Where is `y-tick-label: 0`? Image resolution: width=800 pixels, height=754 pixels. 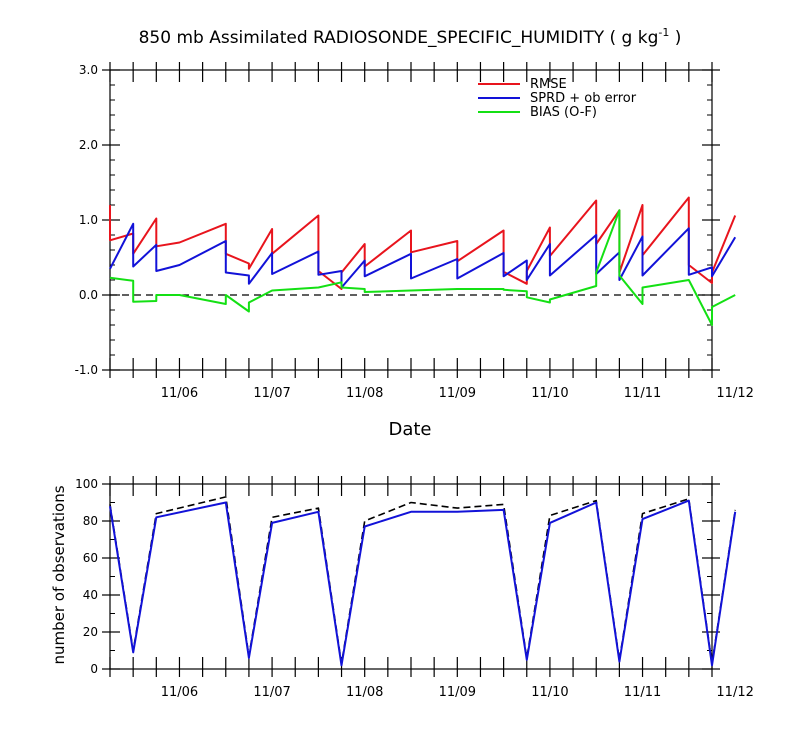 y-tick-label: 0 is located at coordinates (94, 669).